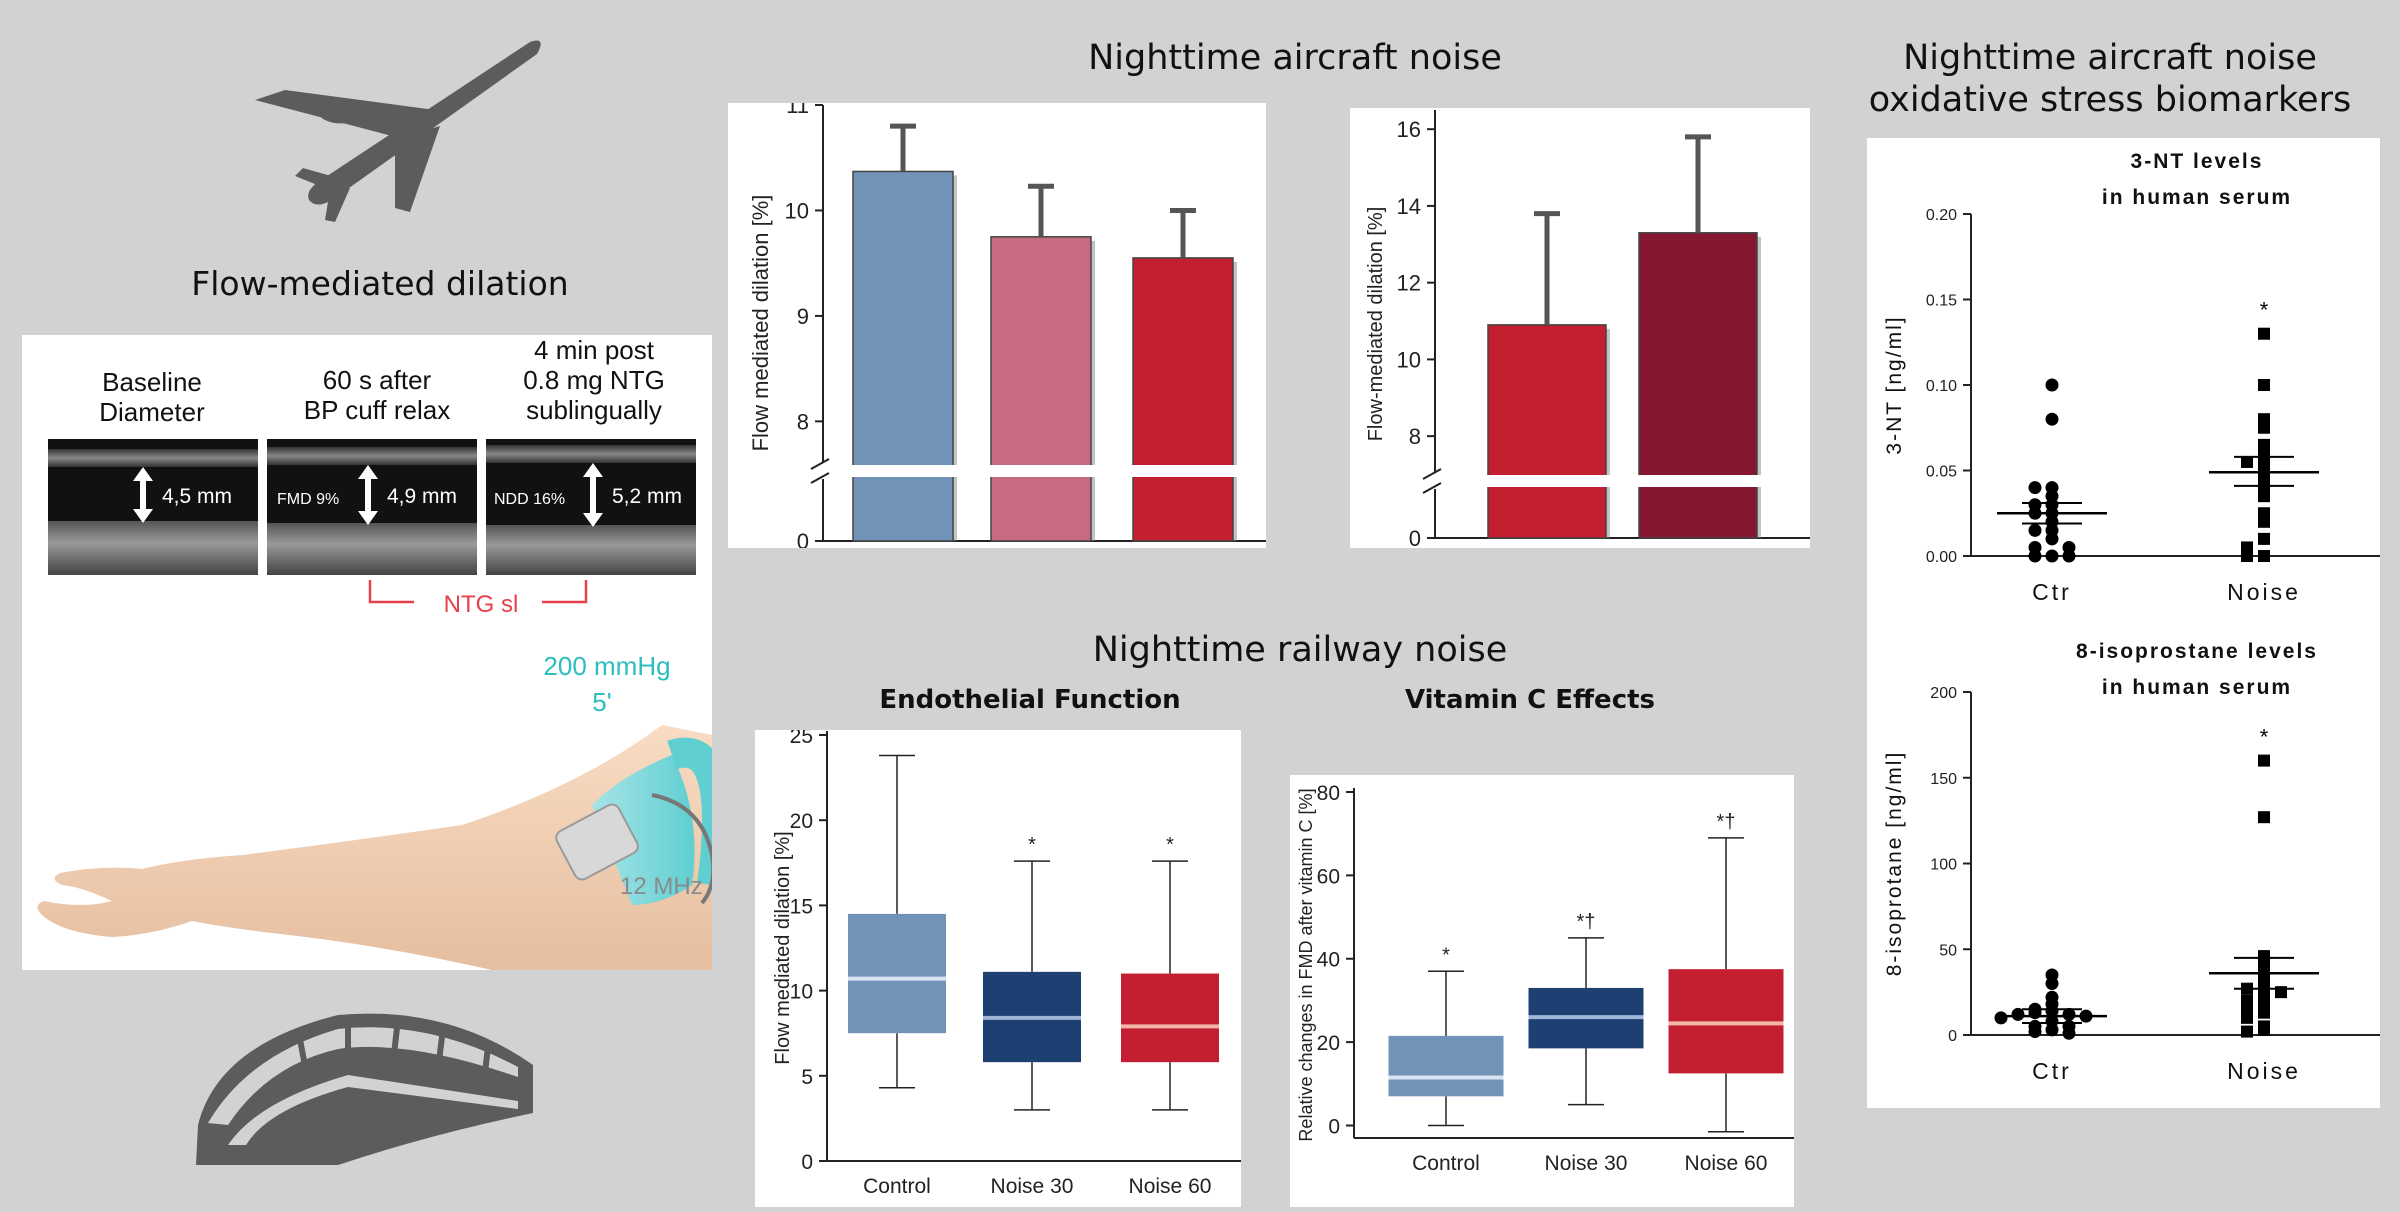  What do you see at coordinates (1409, 206) in the screenshot?
I see `y-tick-label: 14` at bounding box center [1409, 206].